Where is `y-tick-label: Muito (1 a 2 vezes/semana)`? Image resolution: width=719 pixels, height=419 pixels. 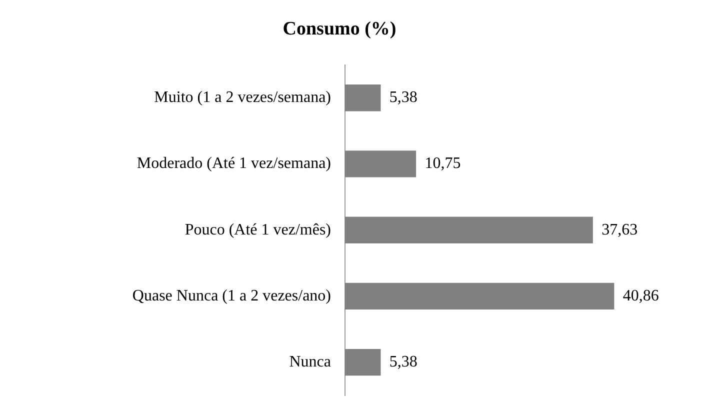
y-tick-label: Muito (1 a 2 vezes/semana) is located at coordinates (242, 97).